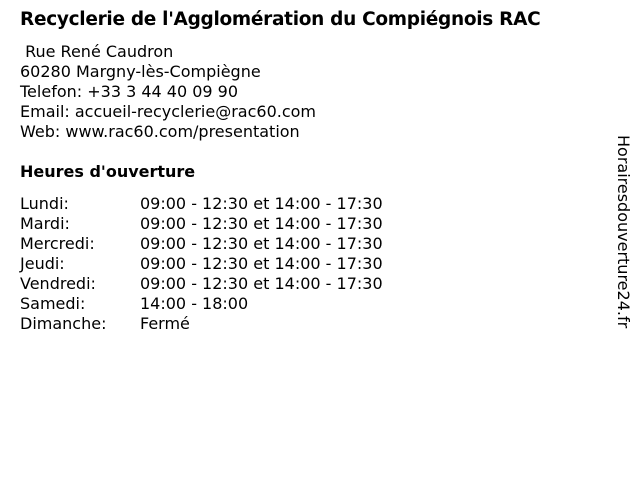 Image resolution: width=640 pixels, height=480 pixels. Describe the element at coordinates (310, 304) in the screenshot. I see `hours-row: Samedi: 14:00 - 18:00` at that location.